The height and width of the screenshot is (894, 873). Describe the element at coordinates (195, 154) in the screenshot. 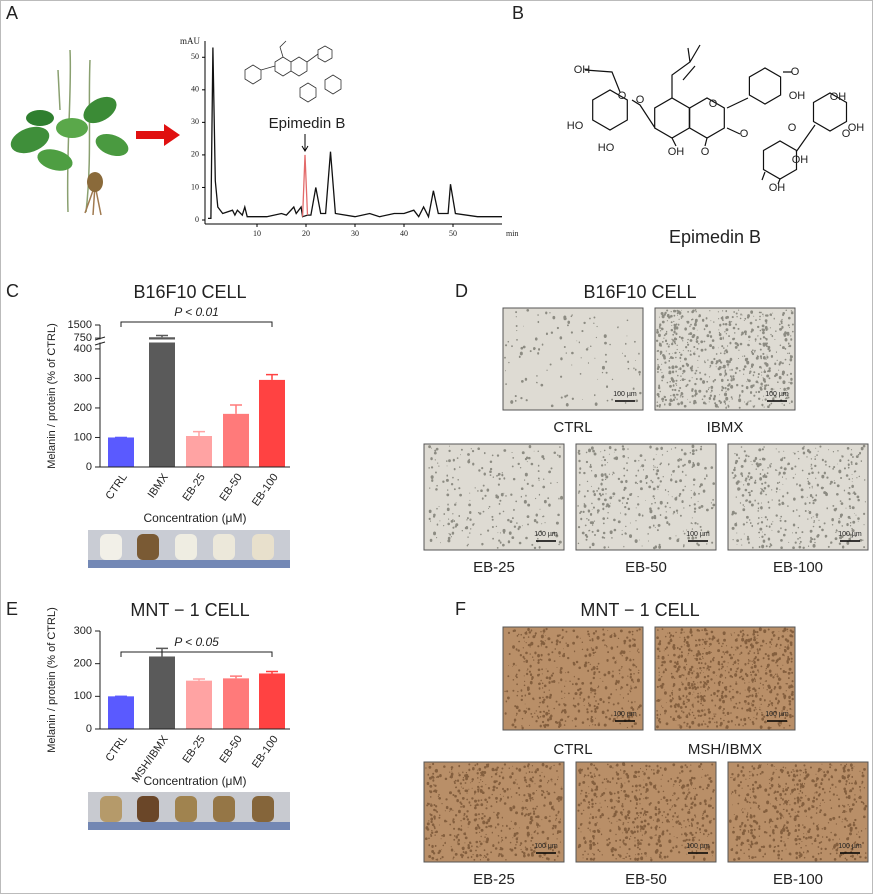

I see `y-tick-label: 20` at that location.